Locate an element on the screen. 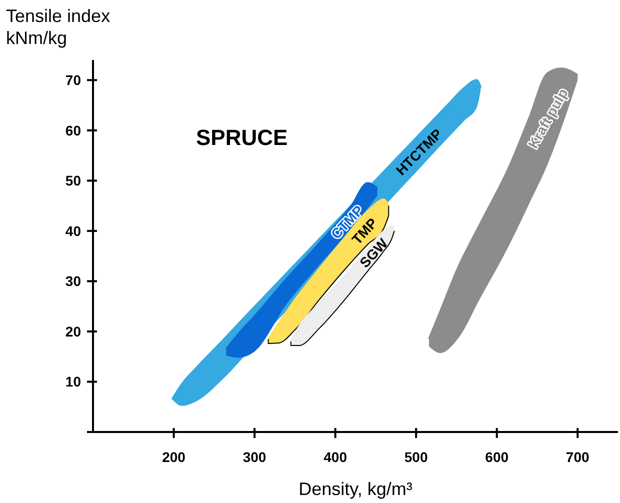 This screenshot has height=503, width=620. x-tick-label: 400 is located at coordinates (336, 457).